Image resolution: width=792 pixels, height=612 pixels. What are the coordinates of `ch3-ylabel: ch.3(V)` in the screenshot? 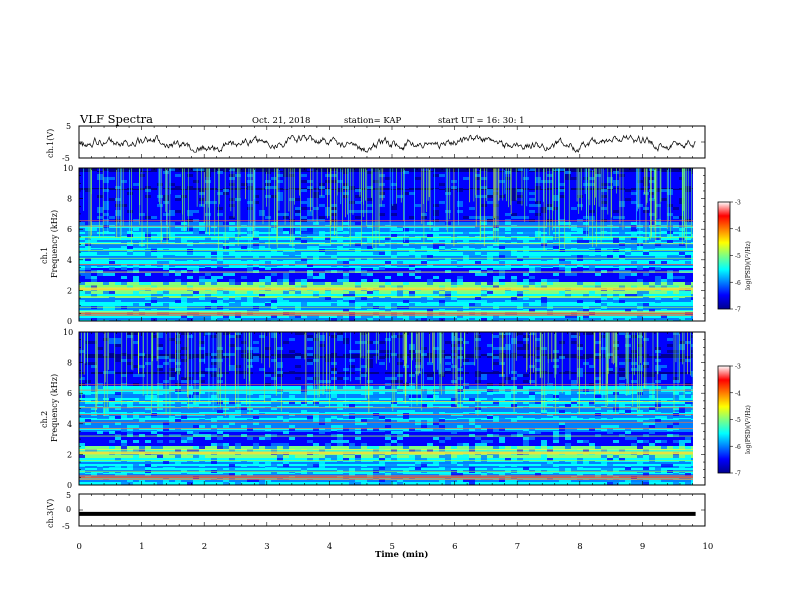 It's located at (50, 513).